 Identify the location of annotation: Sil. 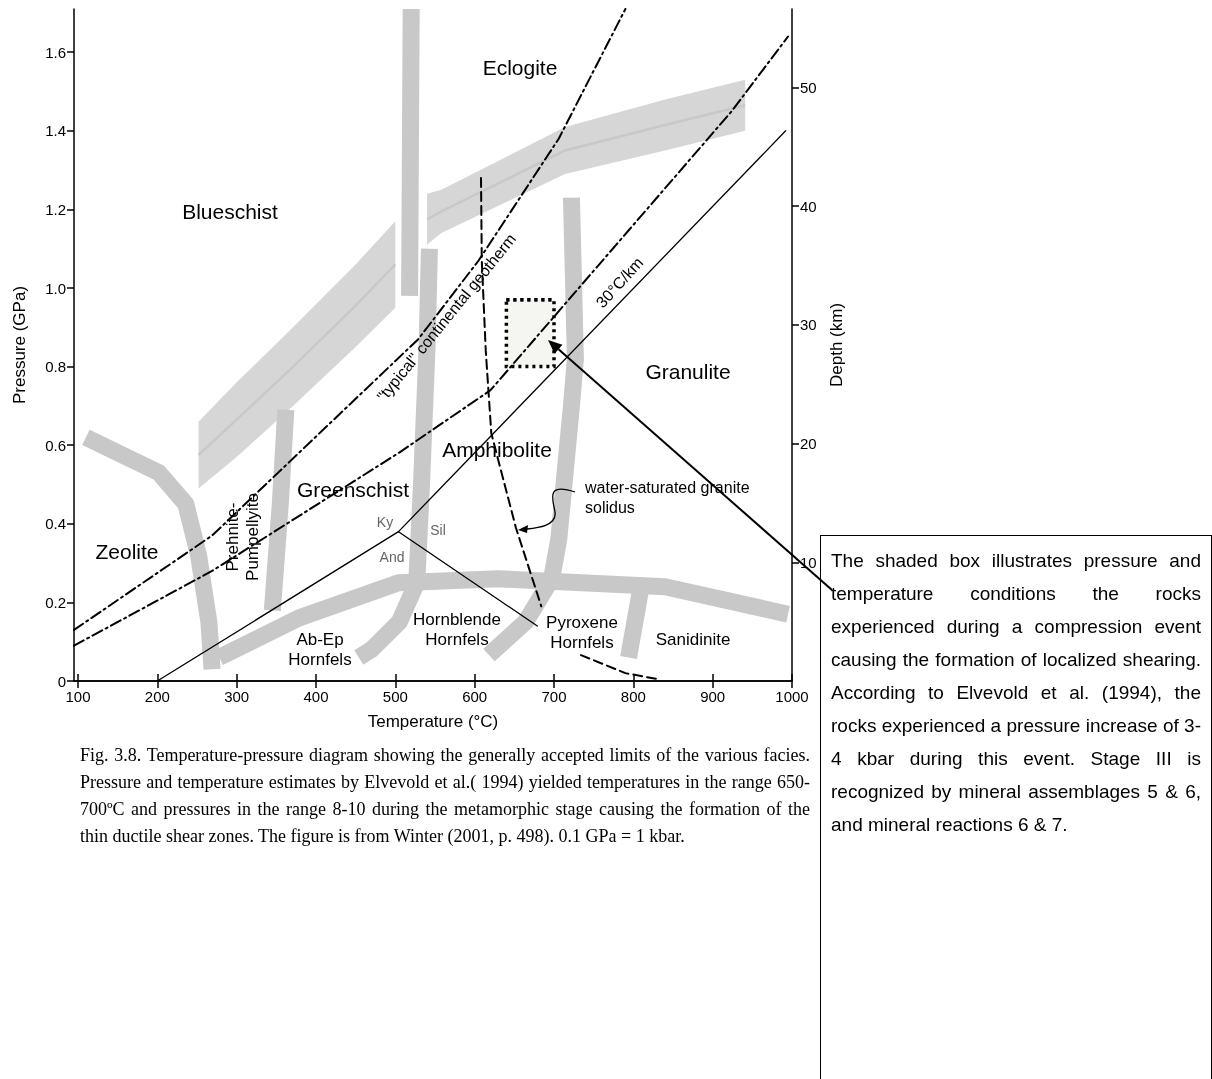
(438, 530).